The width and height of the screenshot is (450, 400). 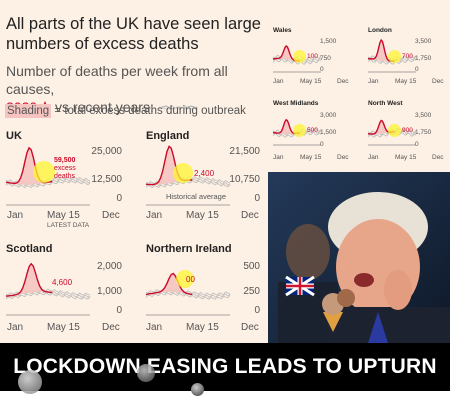 What do you see at coordinates (299, 130) in the screenshot?
I see `west-midlands-highlight-circle` at bounding box center [299, 130].